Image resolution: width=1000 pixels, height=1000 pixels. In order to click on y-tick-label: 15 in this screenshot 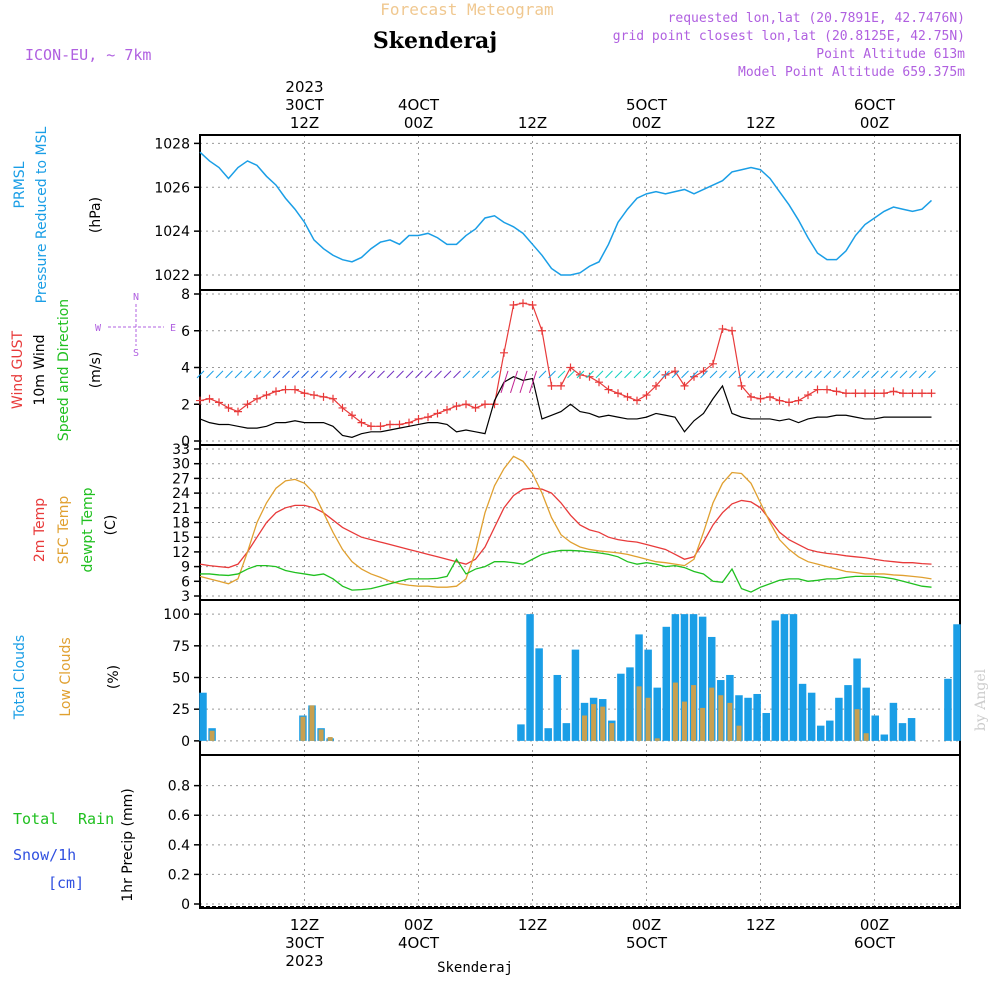, I will do `click(181, 538)`.